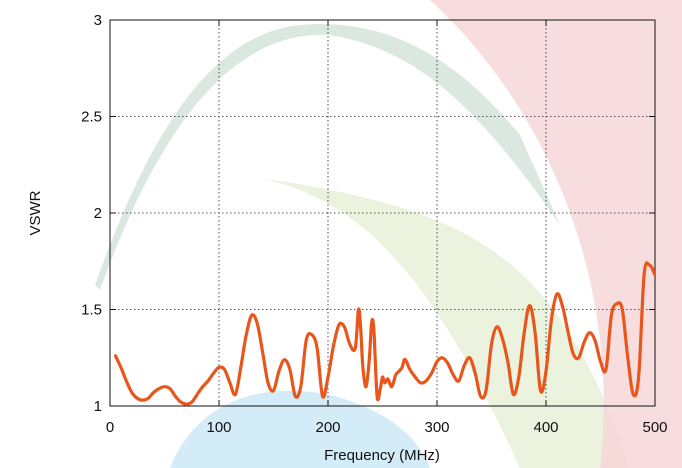 This screenshot has height=468, width=682. I want to click on x-tick-label: 300, so click(436, 427).